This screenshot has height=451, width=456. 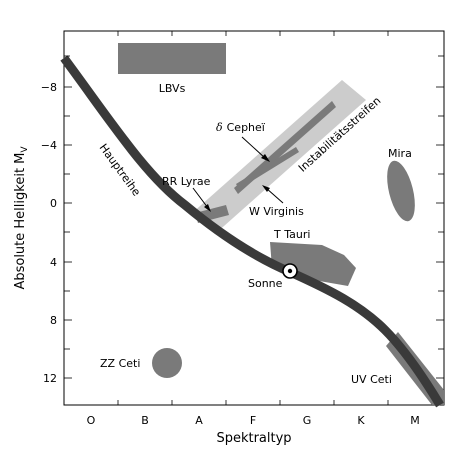 I want to click on rr-lyrae-label: RR Lyrae, so click(x=186, y=181).